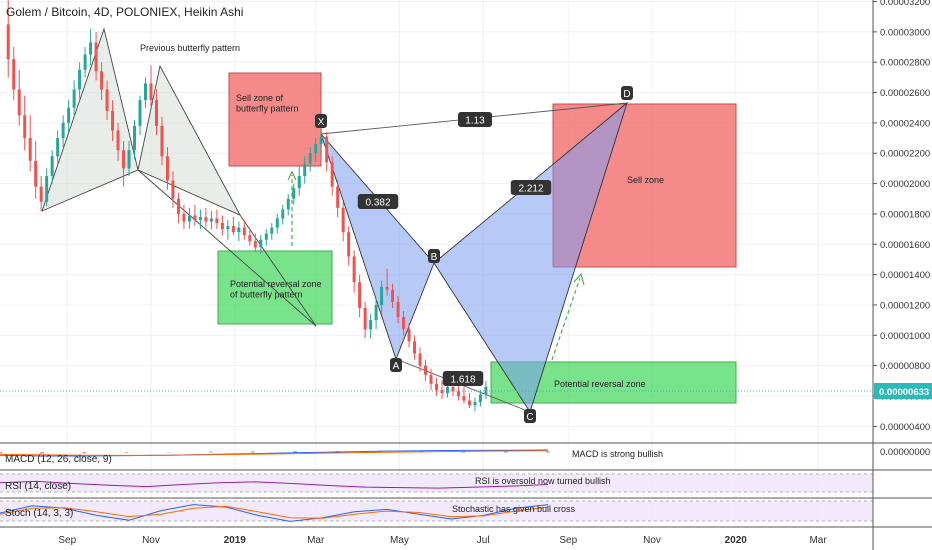 This screenshot has width=932, height=550. What do you see at coordinates (292, 175) in the screenshot?
I see `projection-arrowhead-left` at bounding box center [292, 175].